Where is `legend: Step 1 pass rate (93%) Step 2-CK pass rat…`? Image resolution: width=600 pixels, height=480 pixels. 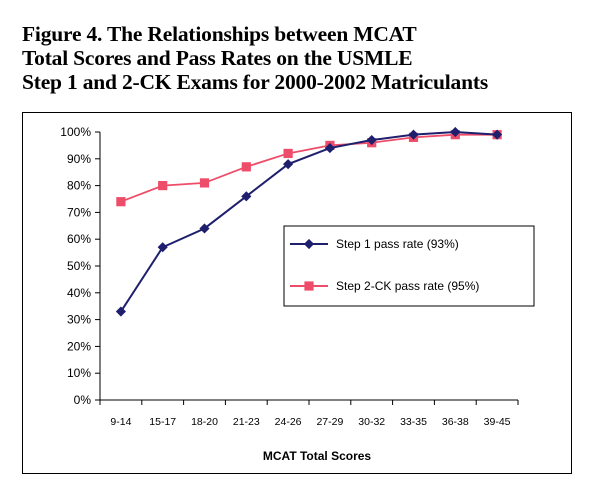
legend: Step 1 pass rate (93%) Step 2-CK pass rat… is located at coordinates (409, 266).